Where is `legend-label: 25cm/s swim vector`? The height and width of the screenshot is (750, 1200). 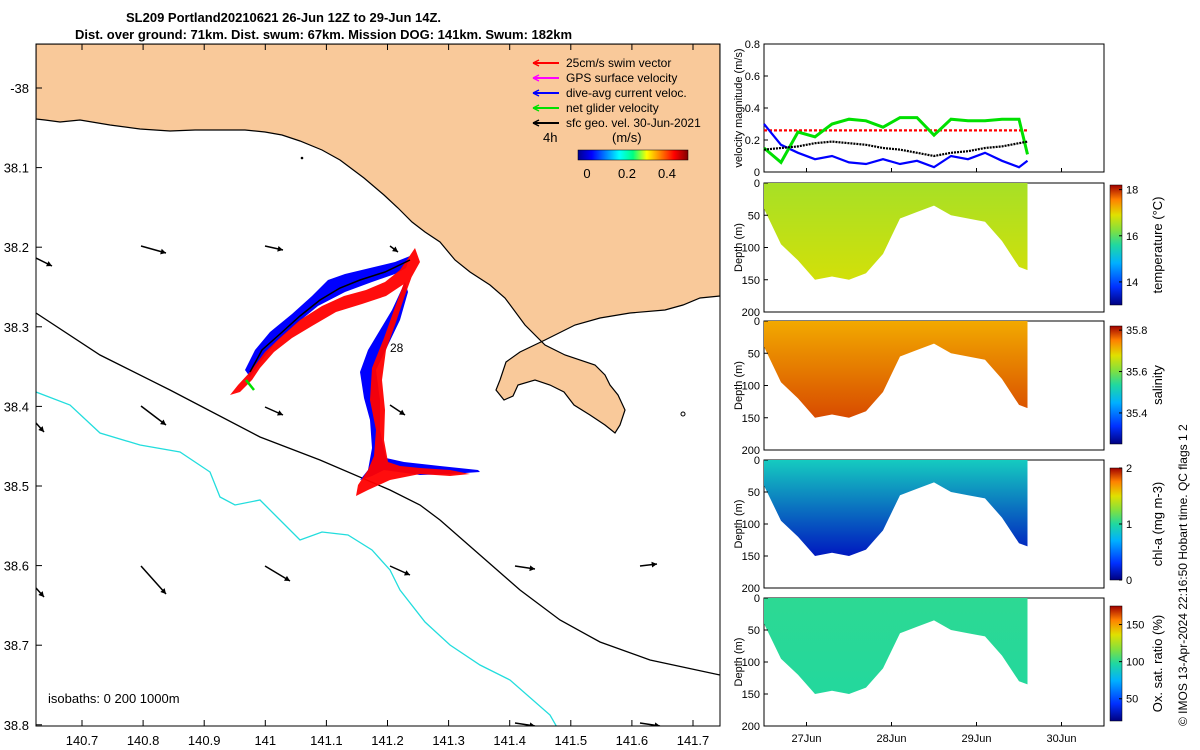
legend-label: 25cm/s swim vector is located at coordinates (618, 63).